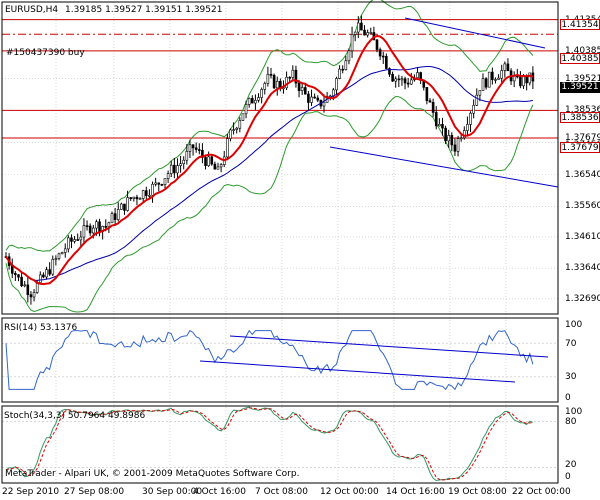 This screenshot has width=600, height=500. I want to click on trendline-upper, so click(475, 33).